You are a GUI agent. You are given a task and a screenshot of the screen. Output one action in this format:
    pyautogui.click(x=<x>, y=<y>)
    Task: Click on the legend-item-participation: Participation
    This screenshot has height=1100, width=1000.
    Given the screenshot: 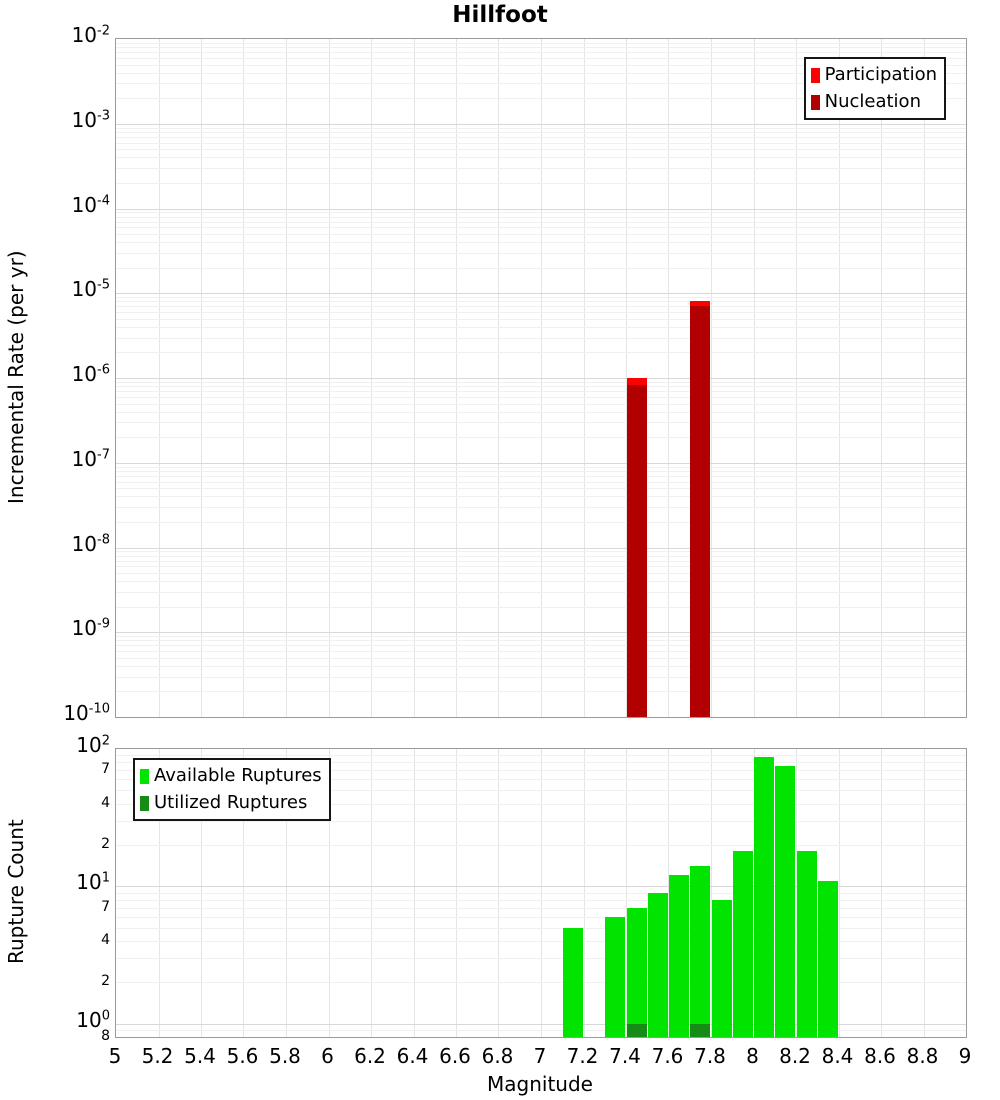 What is the action you would take?
    pyautogui.click(x=873, y=75)
    